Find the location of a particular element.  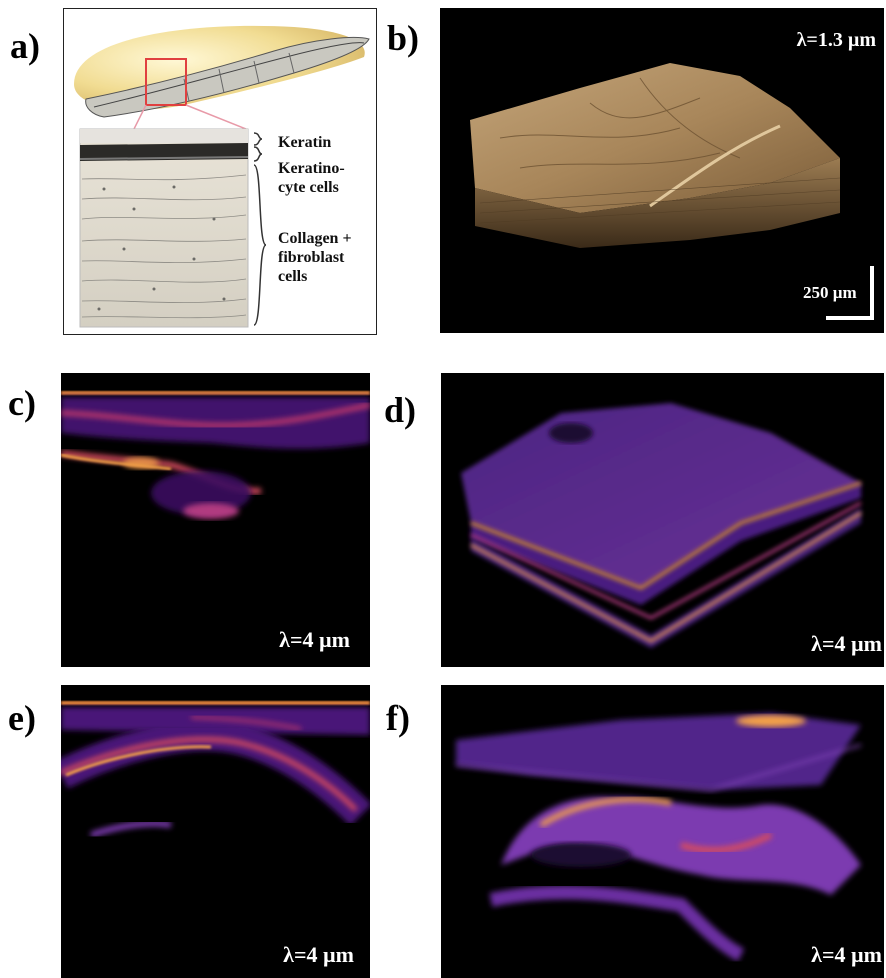

panel-c-bscan: λ=4 µm is located at coordinates (215, 520).